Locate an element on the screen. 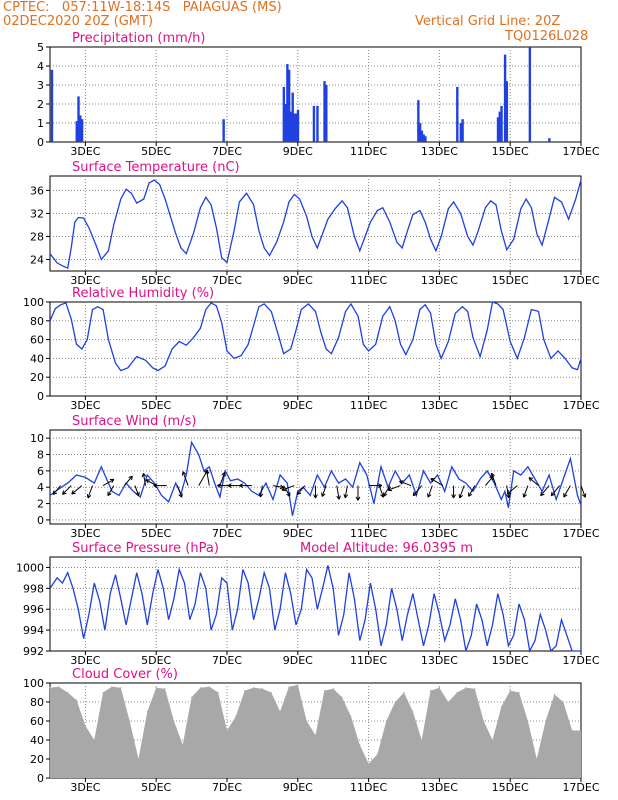 This screenshot has width=618, height=800. y-tick-label: 28 is located at coordinates (37, 236).